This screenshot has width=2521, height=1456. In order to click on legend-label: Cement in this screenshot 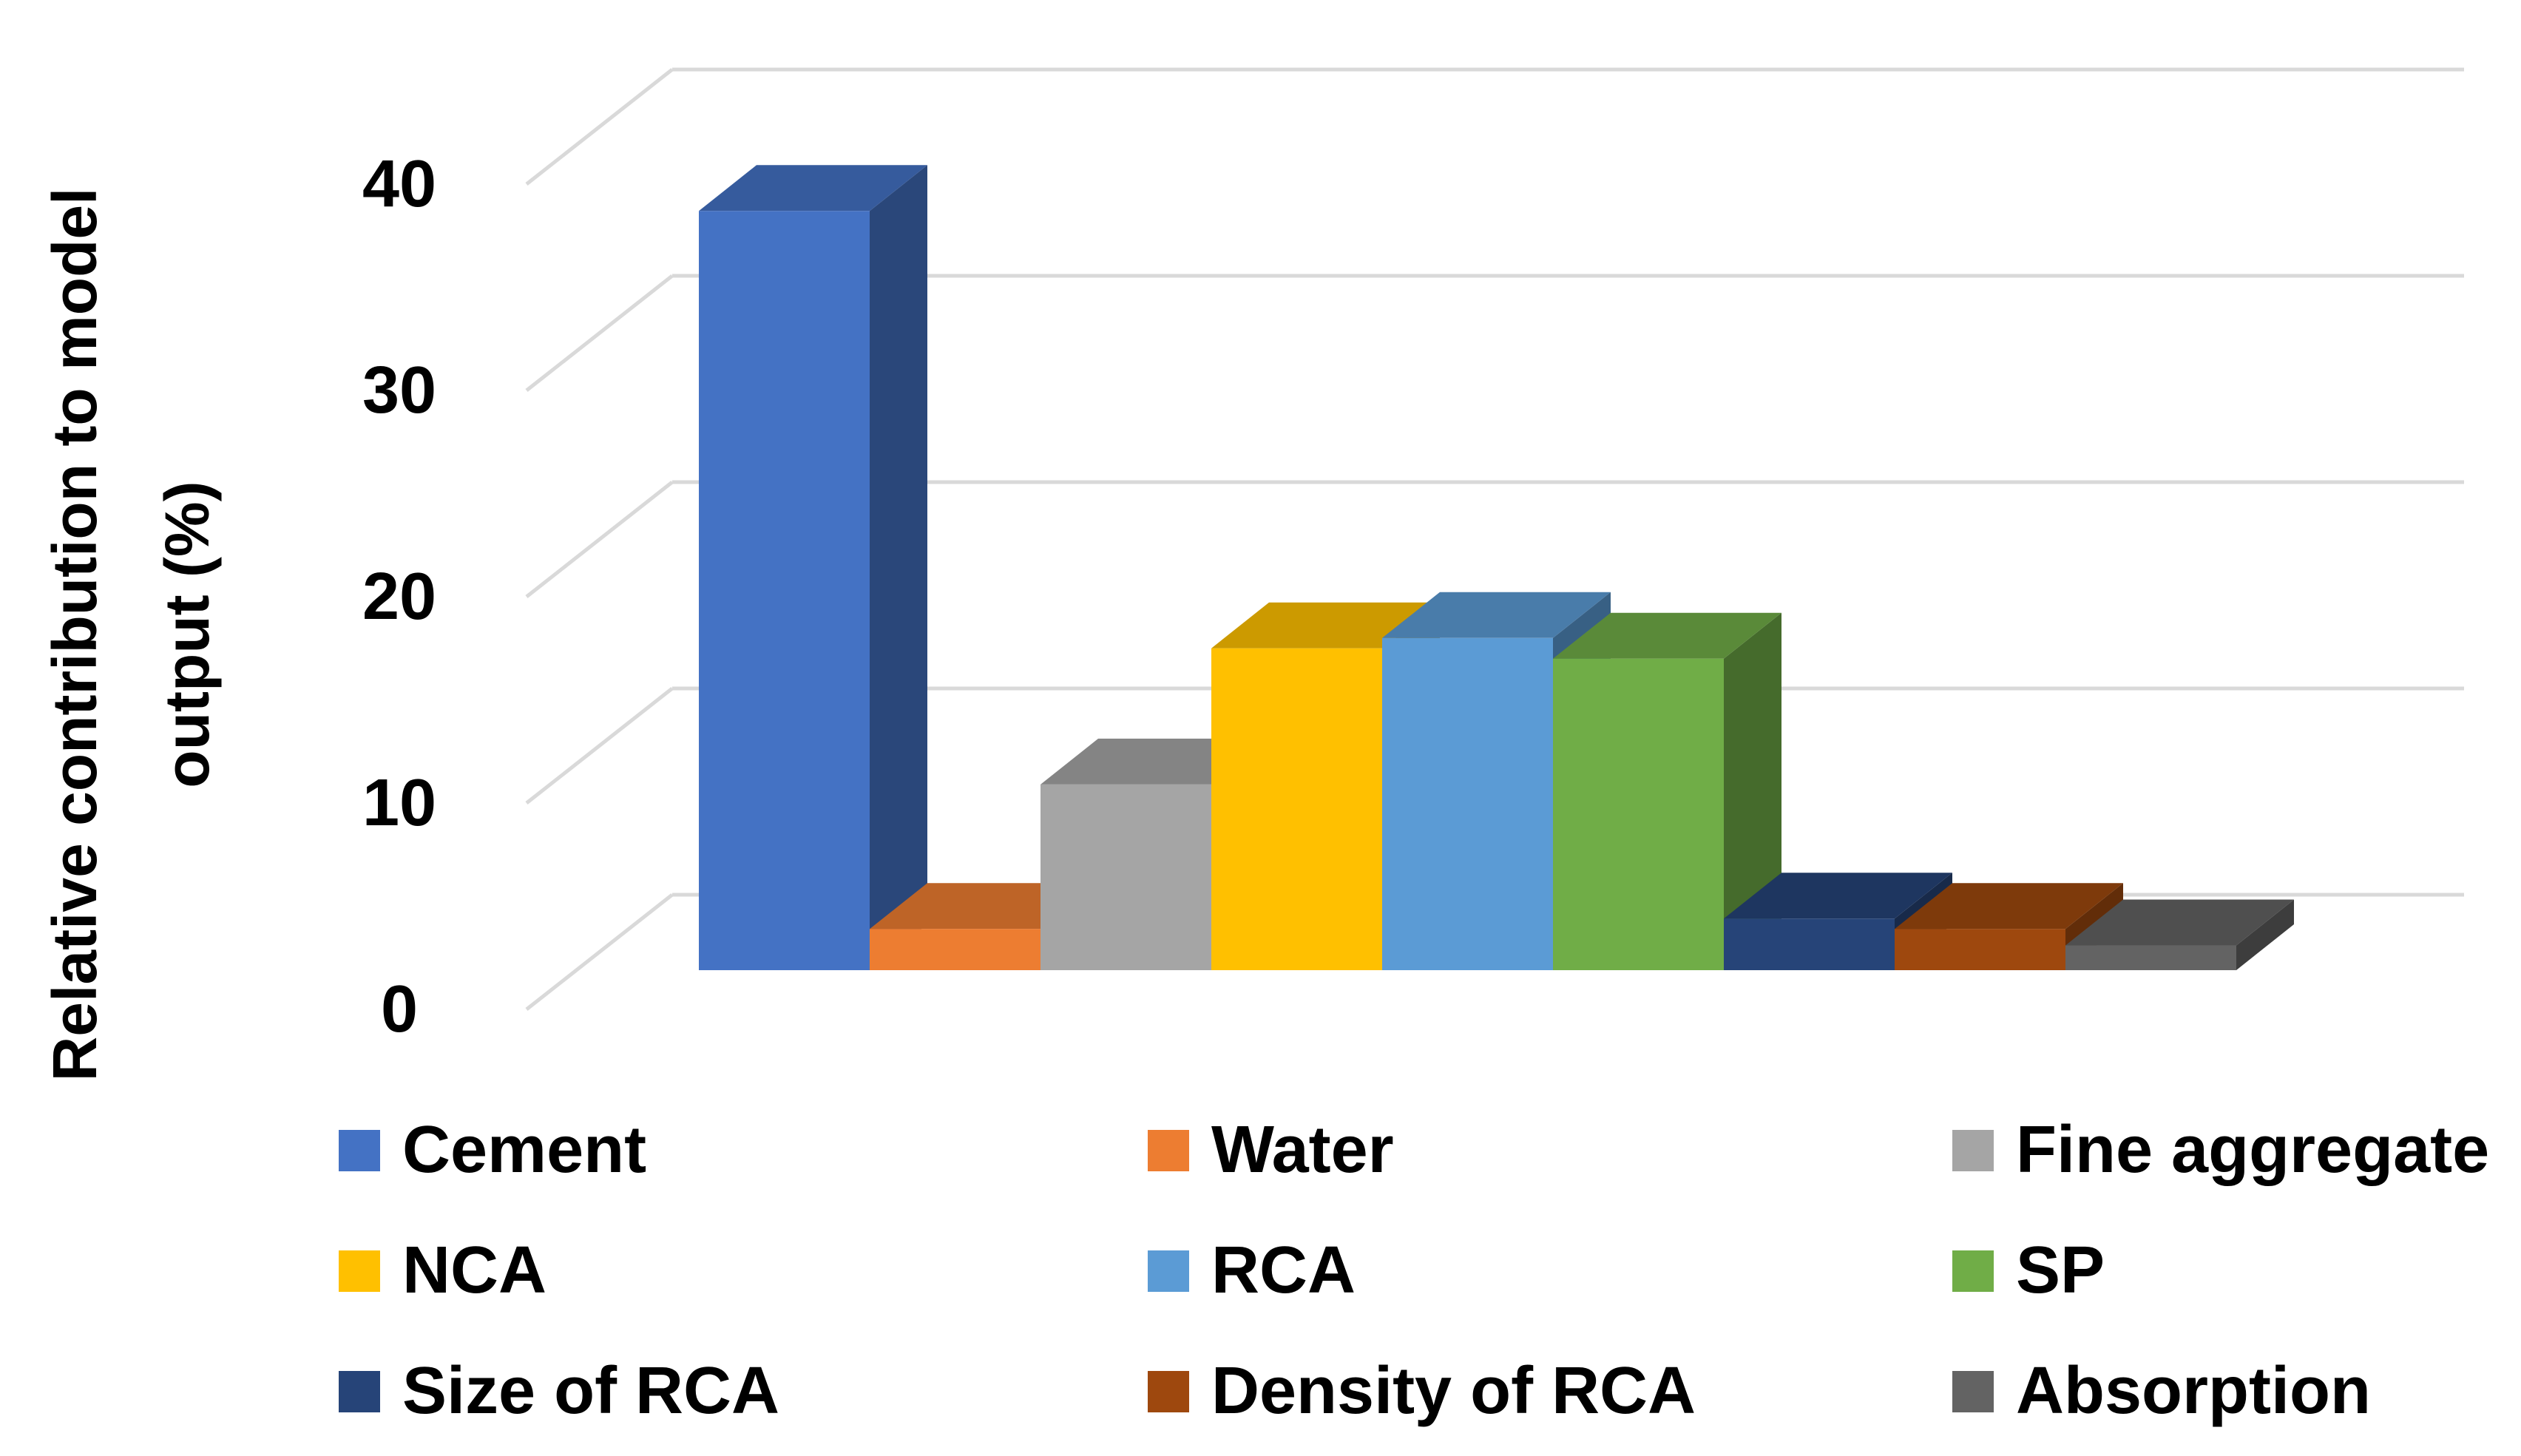, I will do `click(524, 1150)`.